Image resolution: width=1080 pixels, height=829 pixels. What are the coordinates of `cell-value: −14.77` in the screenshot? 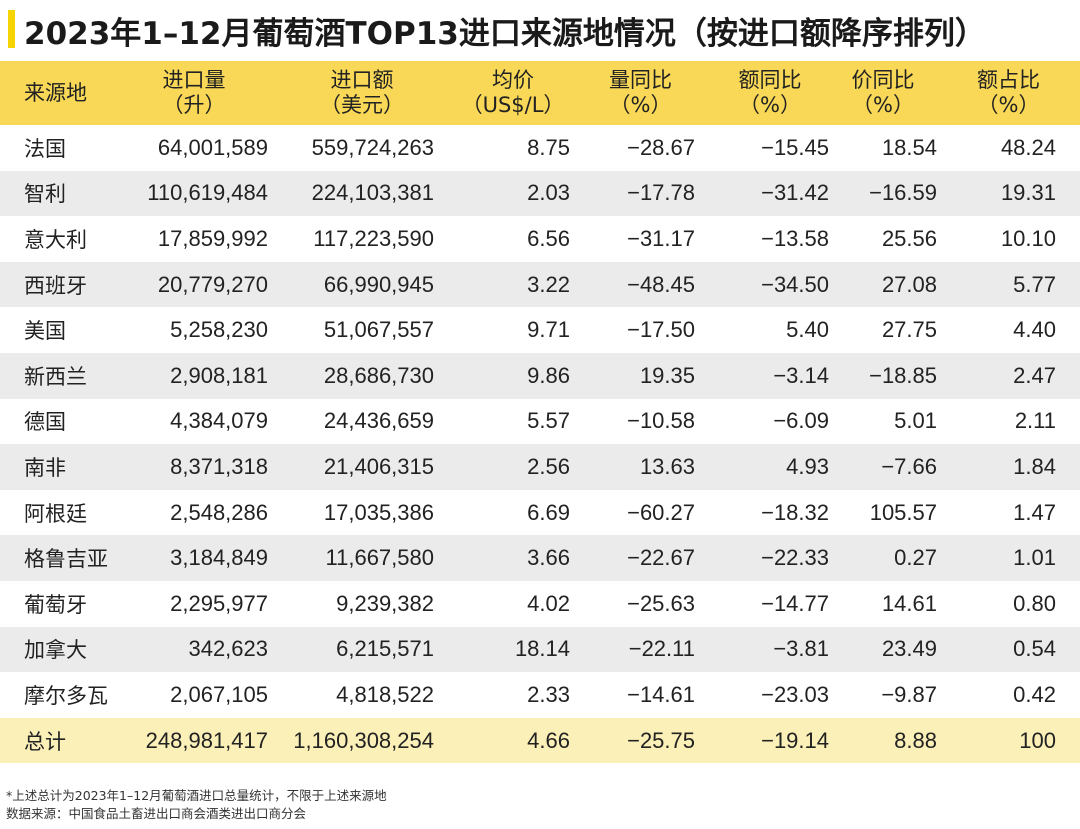 It's located at (795, 603).